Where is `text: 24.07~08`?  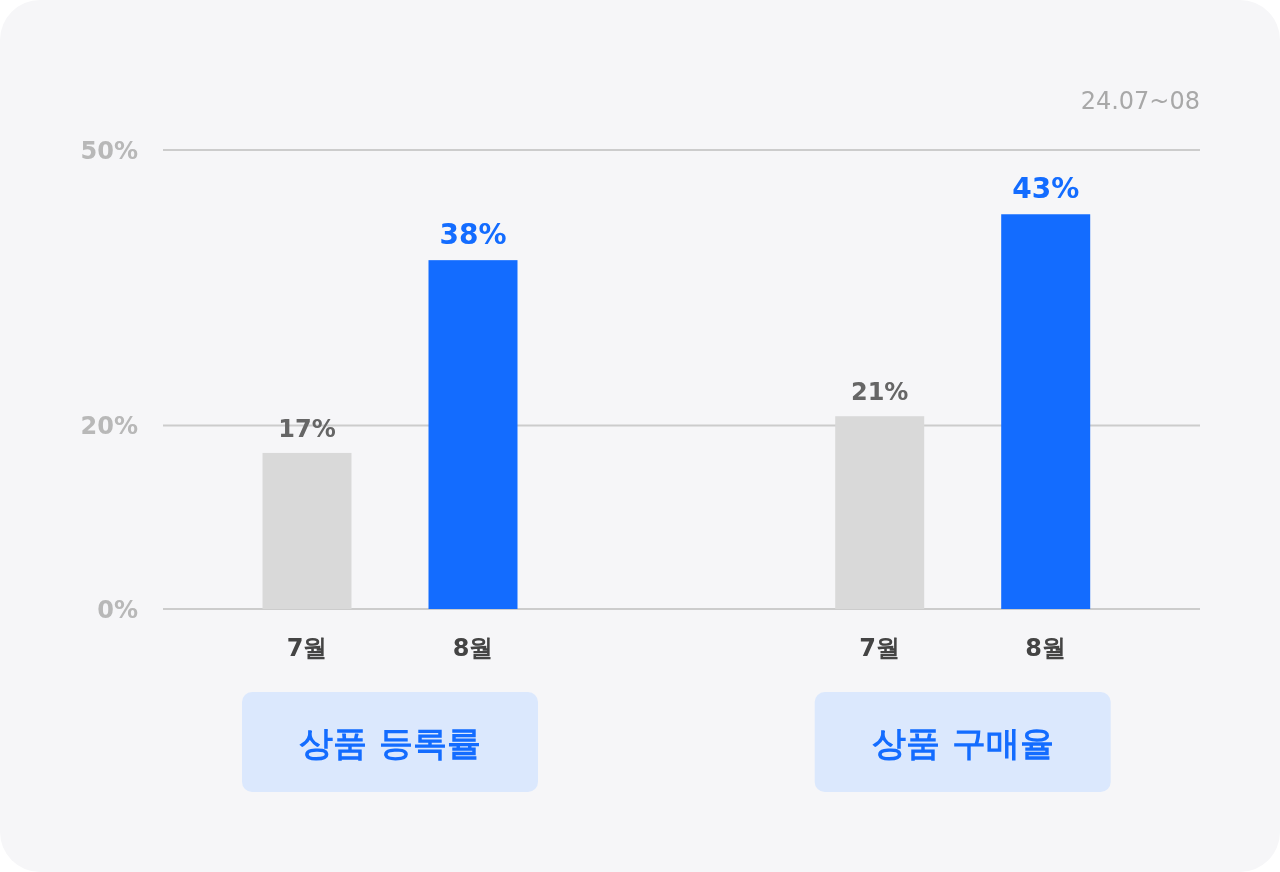 text: 24.07~08 is located at coordinates (1140, 101).